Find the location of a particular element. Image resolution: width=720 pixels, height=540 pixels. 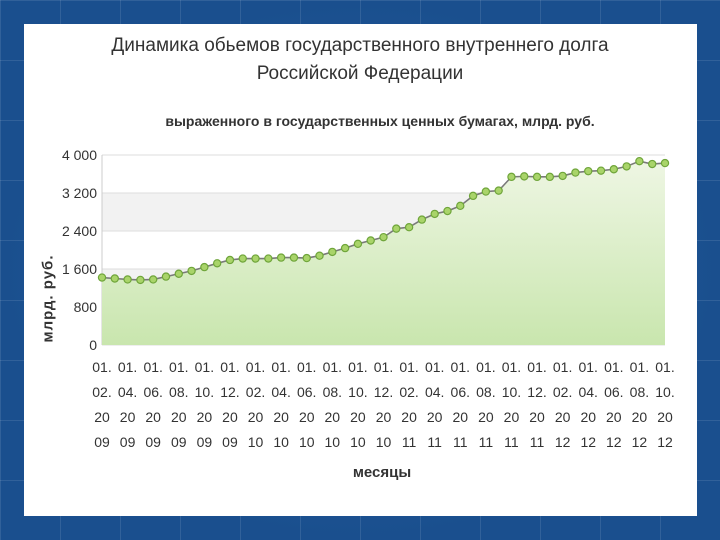

x-tick-label: 01. 12. 20 10 is located at coordinates (383, 404).